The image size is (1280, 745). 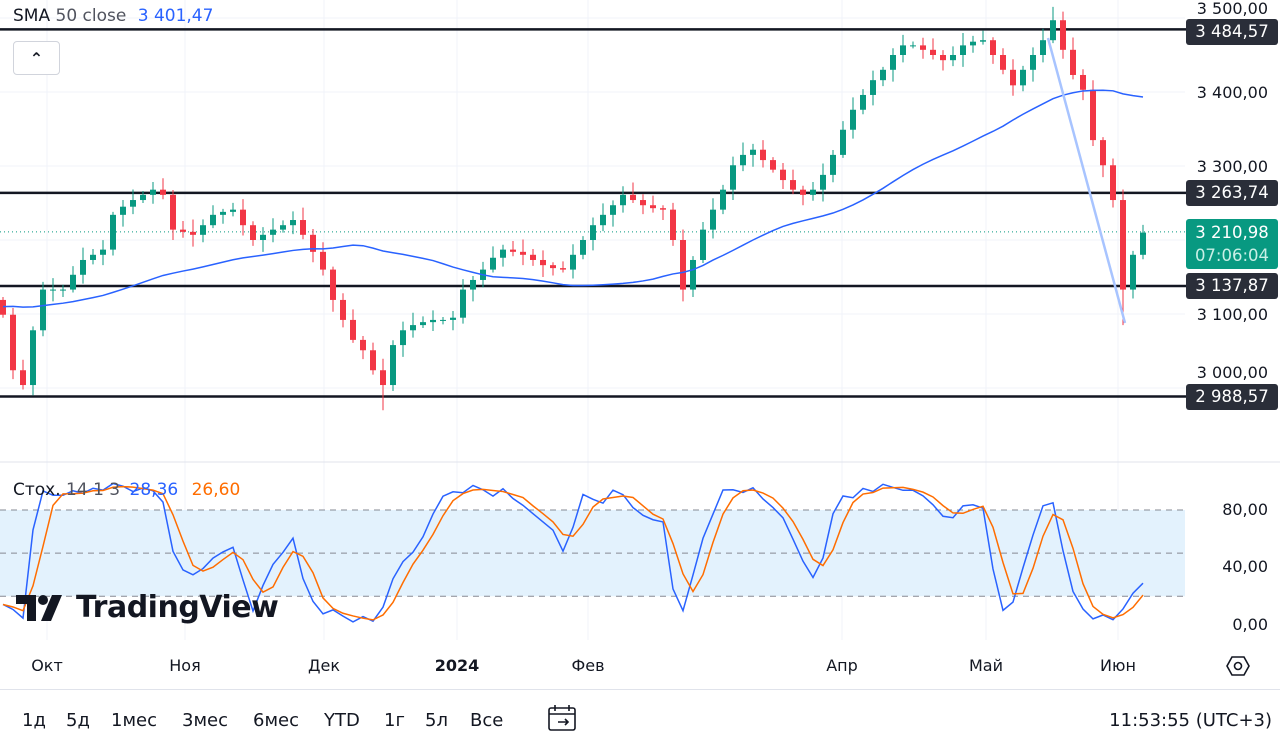 I want to click on clock-timezone: 11:53:55 (UTC+3), so click(x=1190, y=720).